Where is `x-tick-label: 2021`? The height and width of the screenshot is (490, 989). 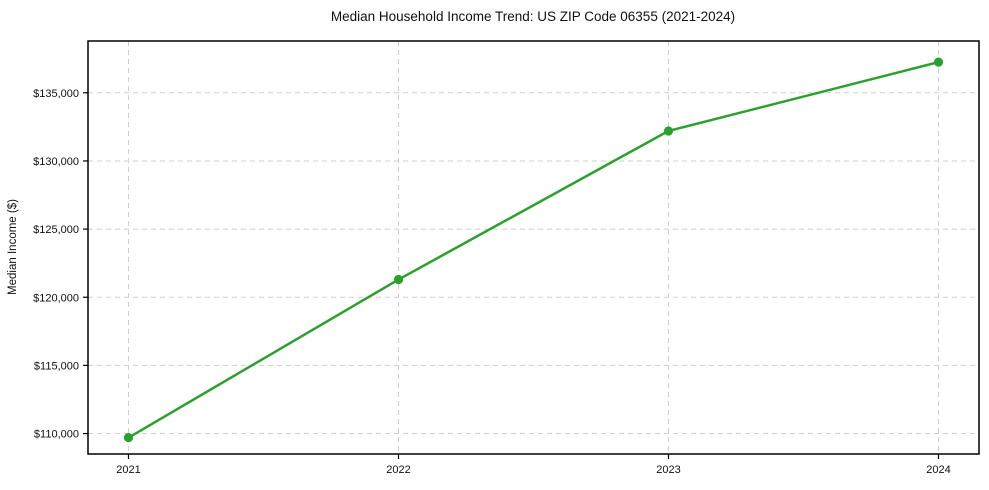 x-tick-label: 2021 is located at coordinates (128, 470).